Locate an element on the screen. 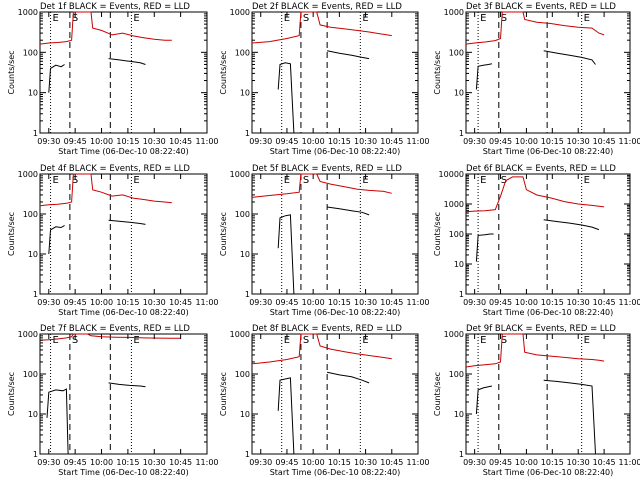 The width and height of the screenshot is (640, 480). y-tick-label: 10 is located at coordinates (33, 414).